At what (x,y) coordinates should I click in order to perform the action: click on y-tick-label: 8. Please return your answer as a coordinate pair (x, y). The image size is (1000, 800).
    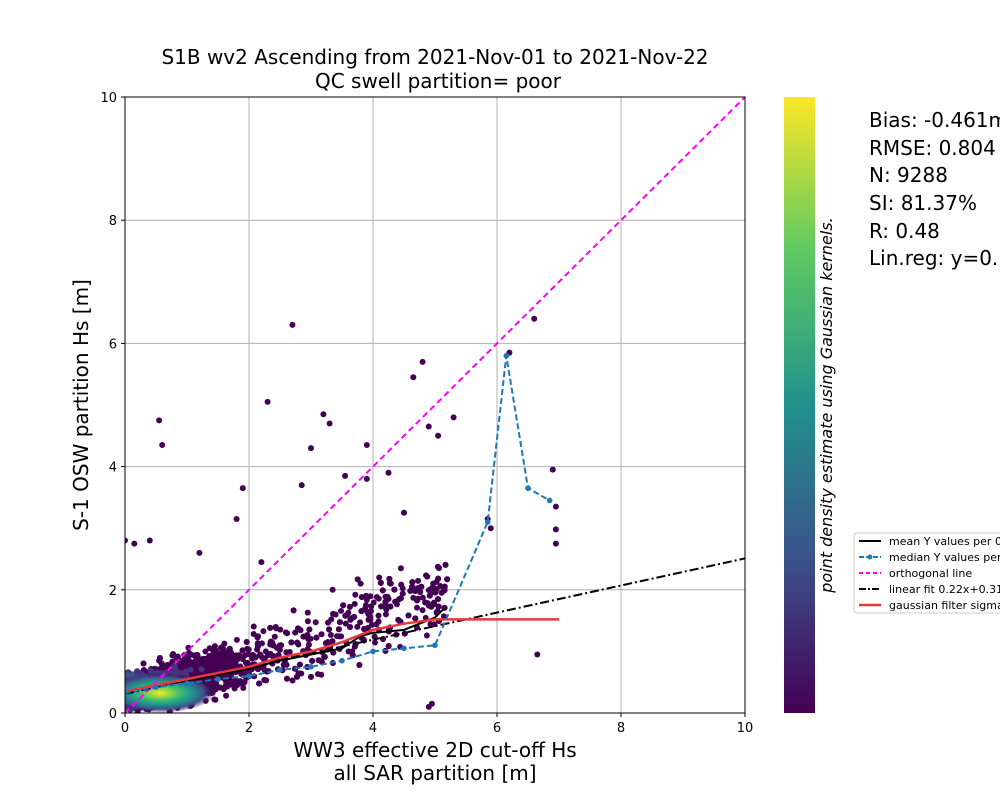
    Looking at the image, I should click on (113, 221).